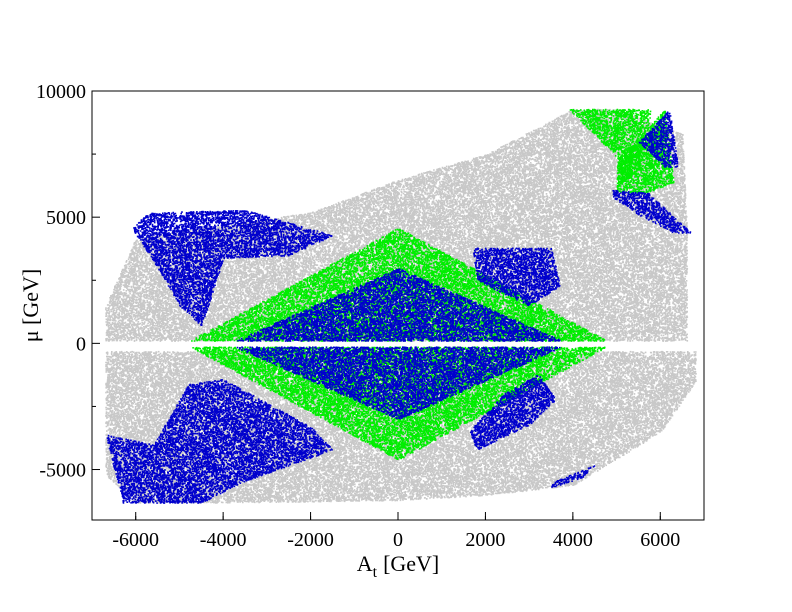  What do you see at coordinates (310, 540) in the screenshot?
I see `x-tick-label: -2000` at bounding box center [310, 540].